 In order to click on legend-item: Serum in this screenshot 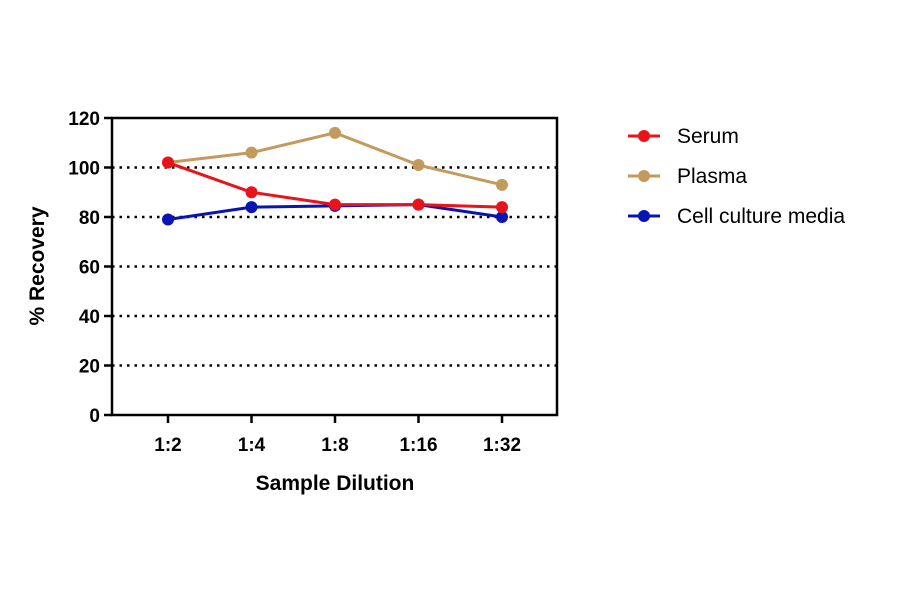, I will do `click(683, 136)`.